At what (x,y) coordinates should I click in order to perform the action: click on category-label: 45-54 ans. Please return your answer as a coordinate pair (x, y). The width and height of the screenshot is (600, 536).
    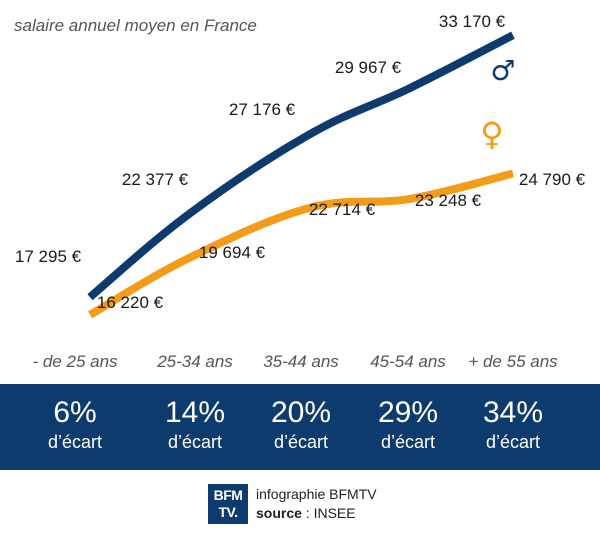
    Looking at the image, I should click on (408, 361).